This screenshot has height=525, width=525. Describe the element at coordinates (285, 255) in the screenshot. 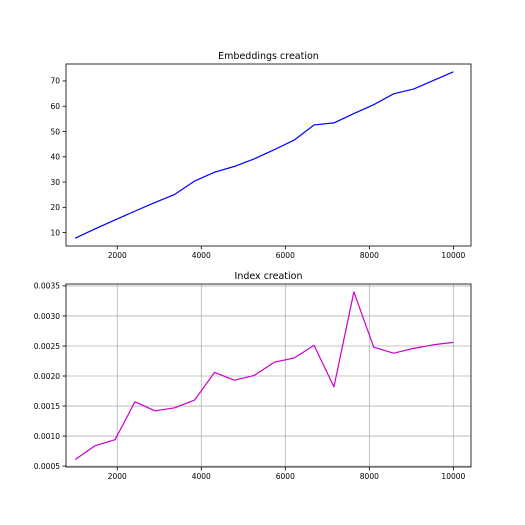

I see `embeddings-x-tick-label: 6000` at that location.